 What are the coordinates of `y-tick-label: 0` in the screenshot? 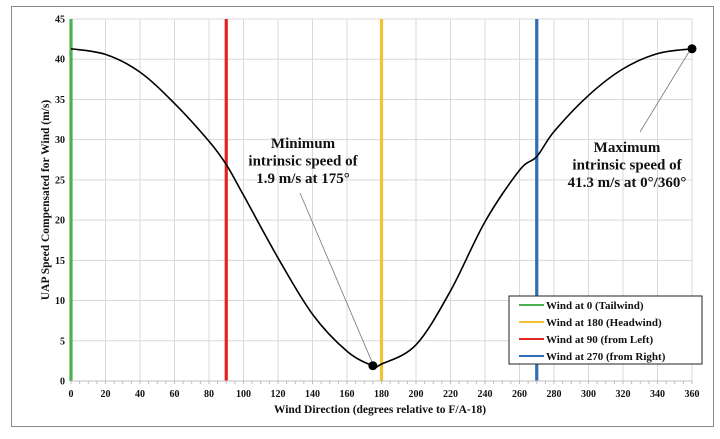 It's located at (62, 382).